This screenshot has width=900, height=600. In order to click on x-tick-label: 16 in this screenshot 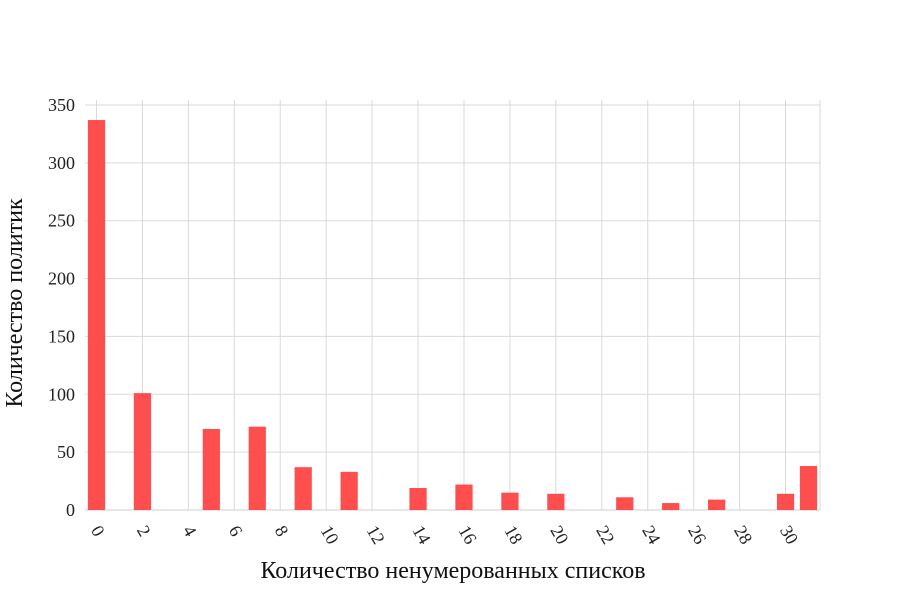, I will do `click(468, 535)`.